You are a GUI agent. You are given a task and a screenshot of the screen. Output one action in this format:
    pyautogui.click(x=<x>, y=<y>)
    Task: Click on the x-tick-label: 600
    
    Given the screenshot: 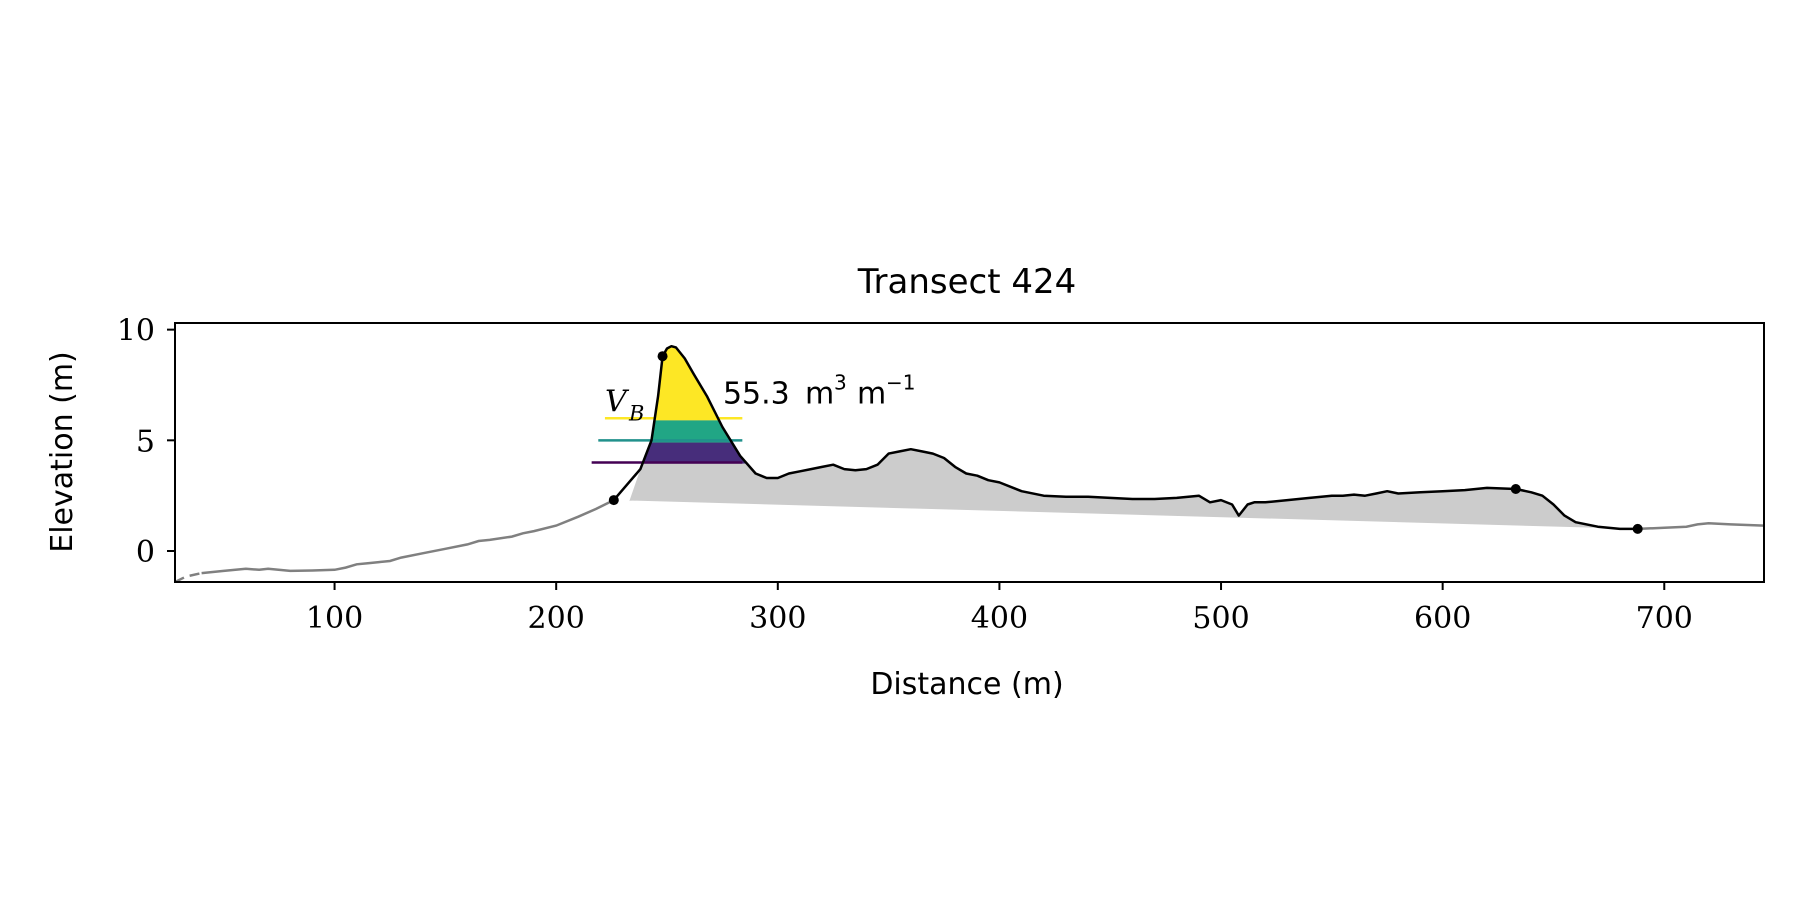 What is the action you would take?
    pyautogui.click(x=1442, y=618)
    